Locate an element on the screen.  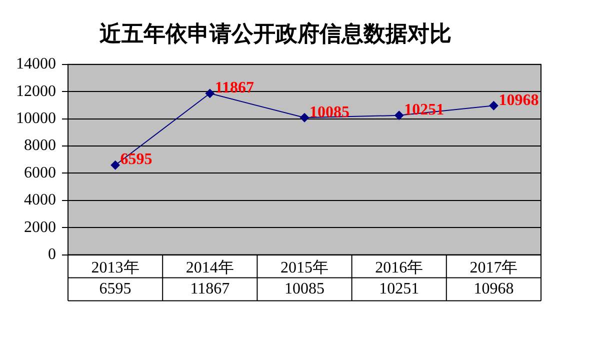
x-tick-label: 2013年 is located at coordinates (115, 268).